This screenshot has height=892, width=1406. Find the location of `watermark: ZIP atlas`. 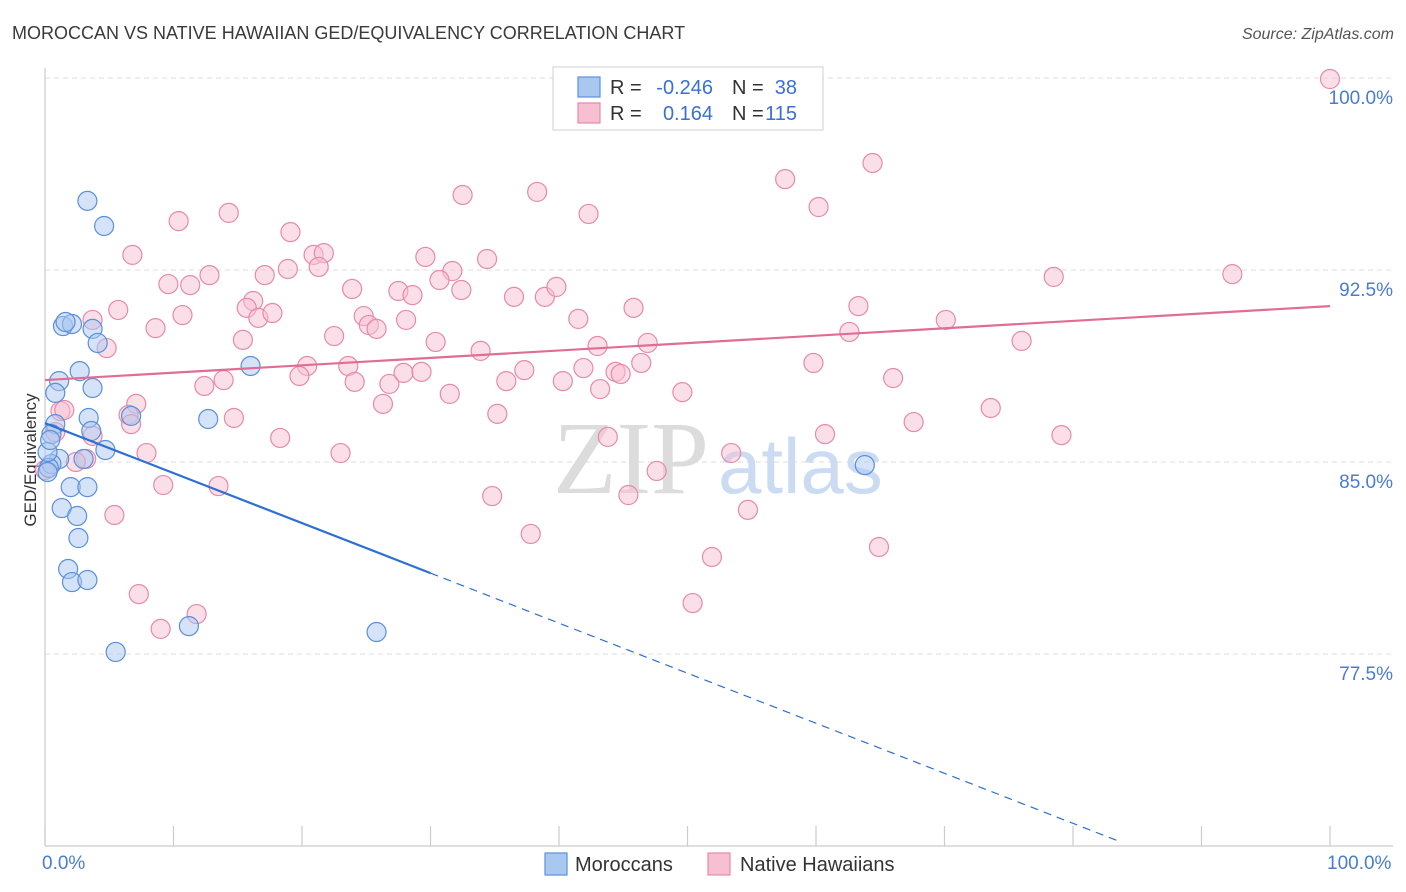

watermark: ZIP atlas is located at coordinates (718, 458).